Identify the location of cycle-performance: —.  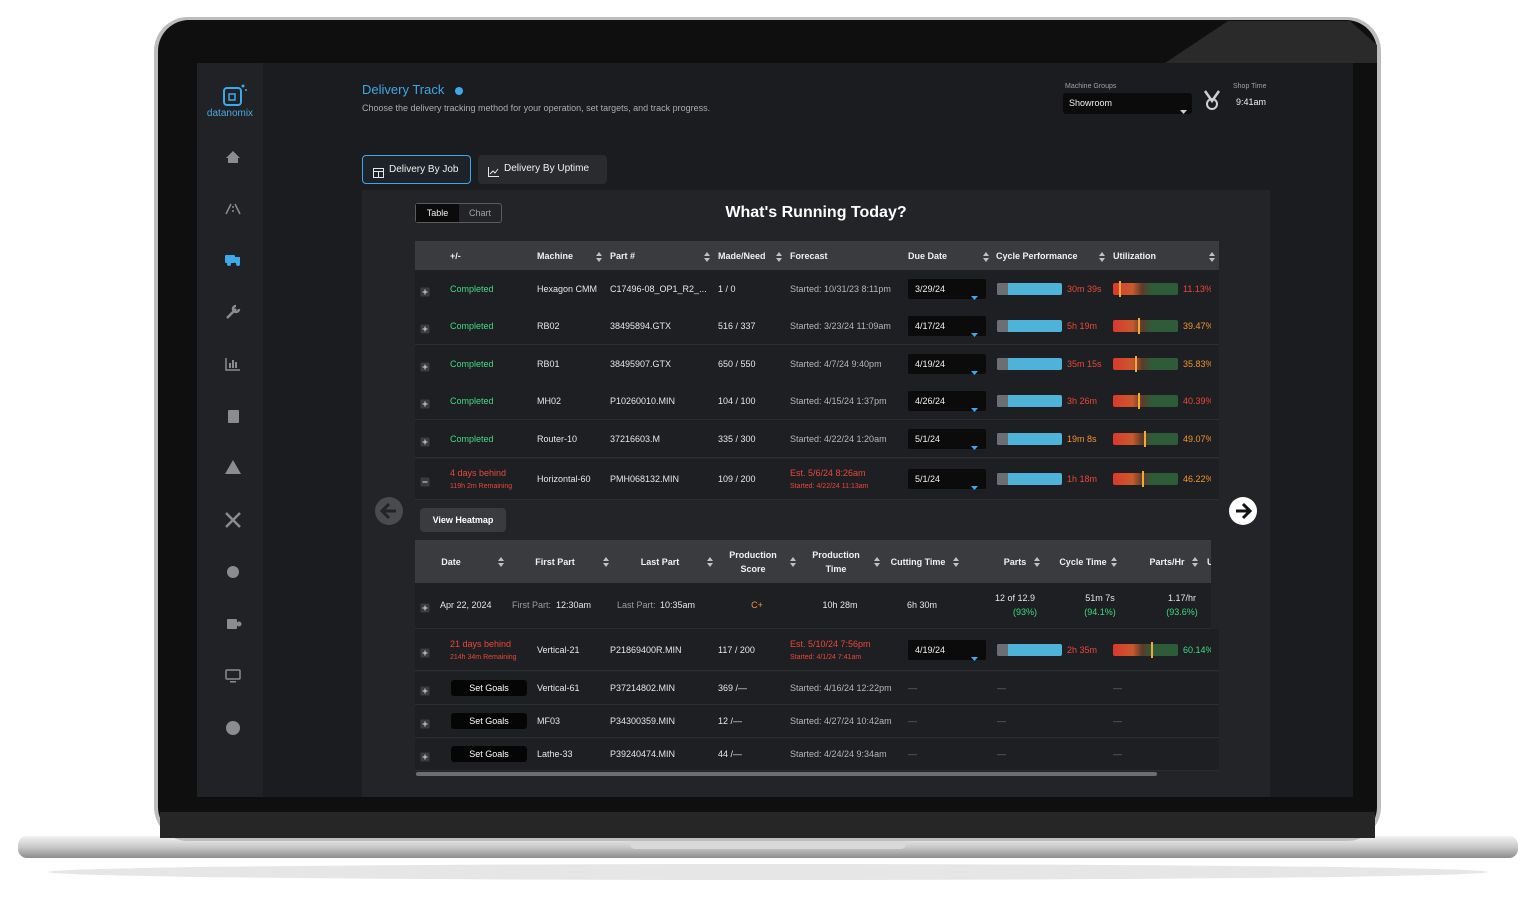
(1001, 721).